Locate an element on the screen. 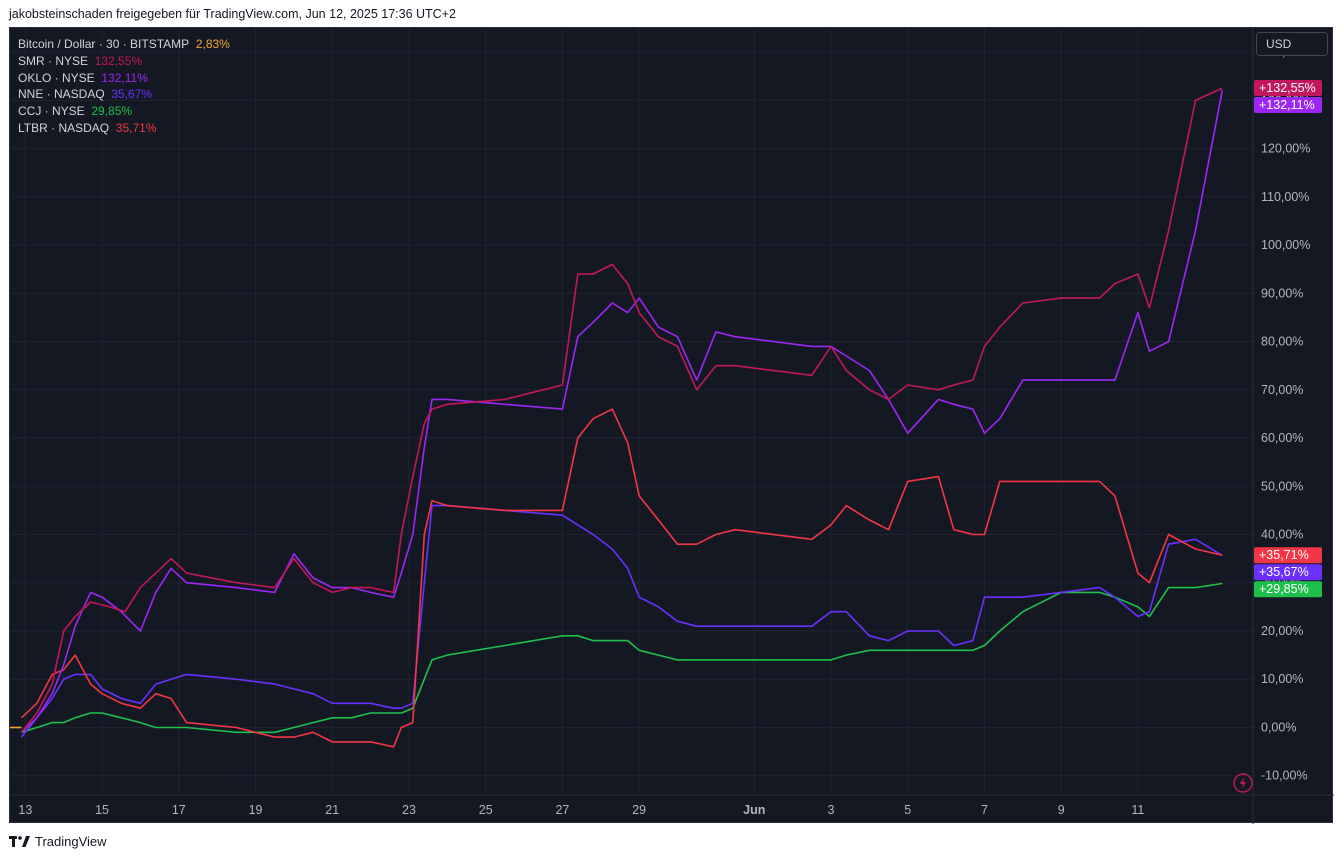 This screenshot has width=1343, height=858. legend-row-ccj: CCJ · NYSE 29,85% is located at coordinates (124, 111).